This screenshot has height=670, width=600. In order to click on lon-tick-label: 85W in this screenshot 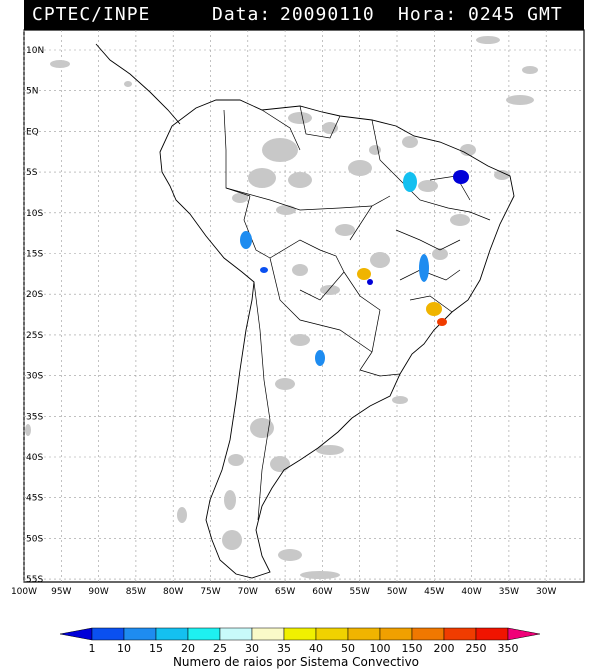, I will do `click(136, 592)`.